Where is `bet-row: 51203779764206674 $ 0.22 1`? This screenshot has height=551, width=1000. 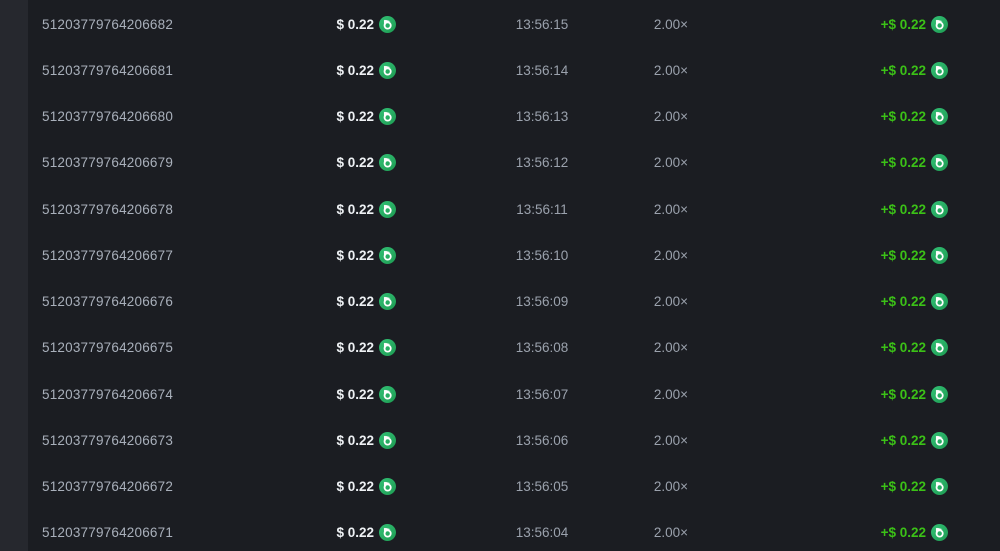 bet-row: 51203779764206674 $ 0.22 1 is located at coordinates (514, 394).